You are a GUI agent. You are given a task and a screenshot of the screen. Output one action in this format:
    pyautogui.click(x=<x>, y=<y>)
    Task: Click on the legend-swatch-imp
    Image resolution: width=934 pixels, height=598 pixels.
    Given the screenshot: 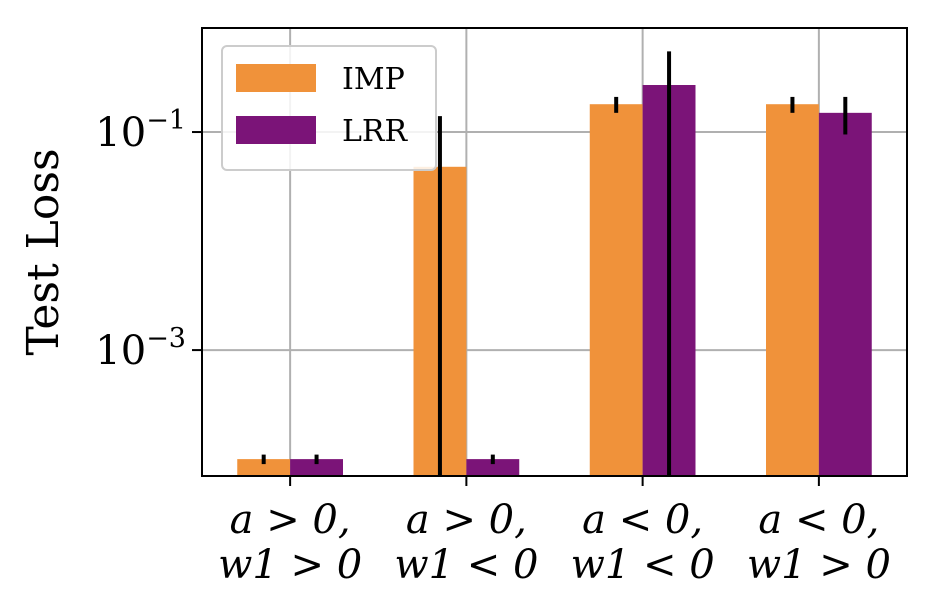 What is the action you would take?
    pyautogui.click(x=276, y=78)
    